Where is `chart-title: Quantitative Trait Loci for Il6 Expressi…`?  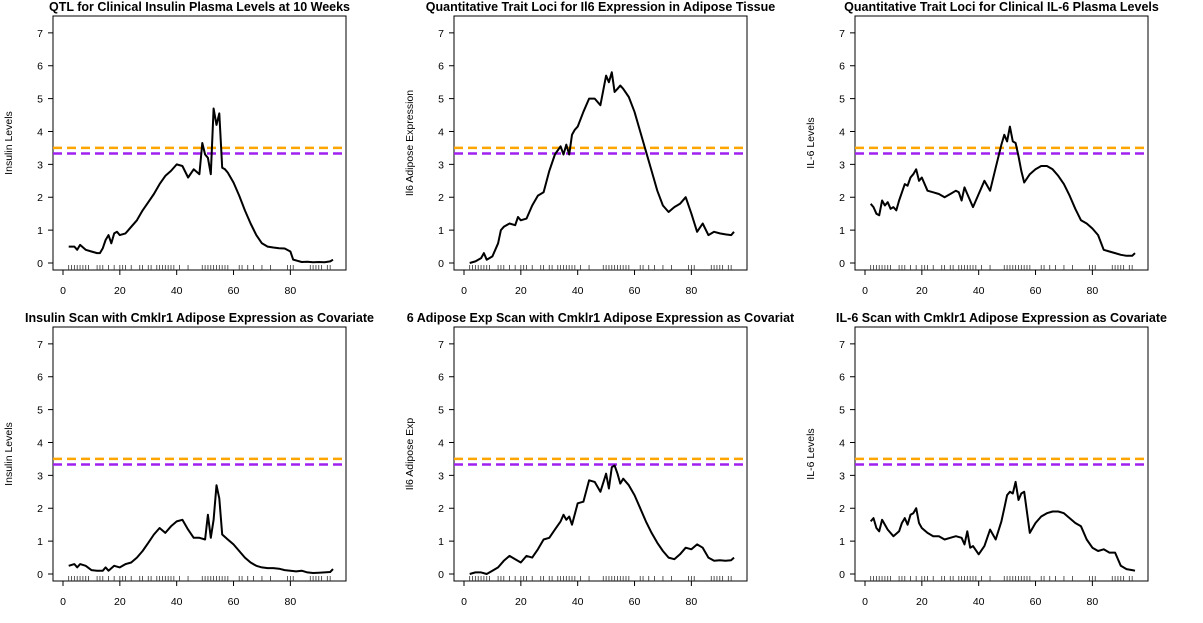
chart-title: Quantitative Trait Loci for Il6 Expressi… is located at coordinates (600, 7).